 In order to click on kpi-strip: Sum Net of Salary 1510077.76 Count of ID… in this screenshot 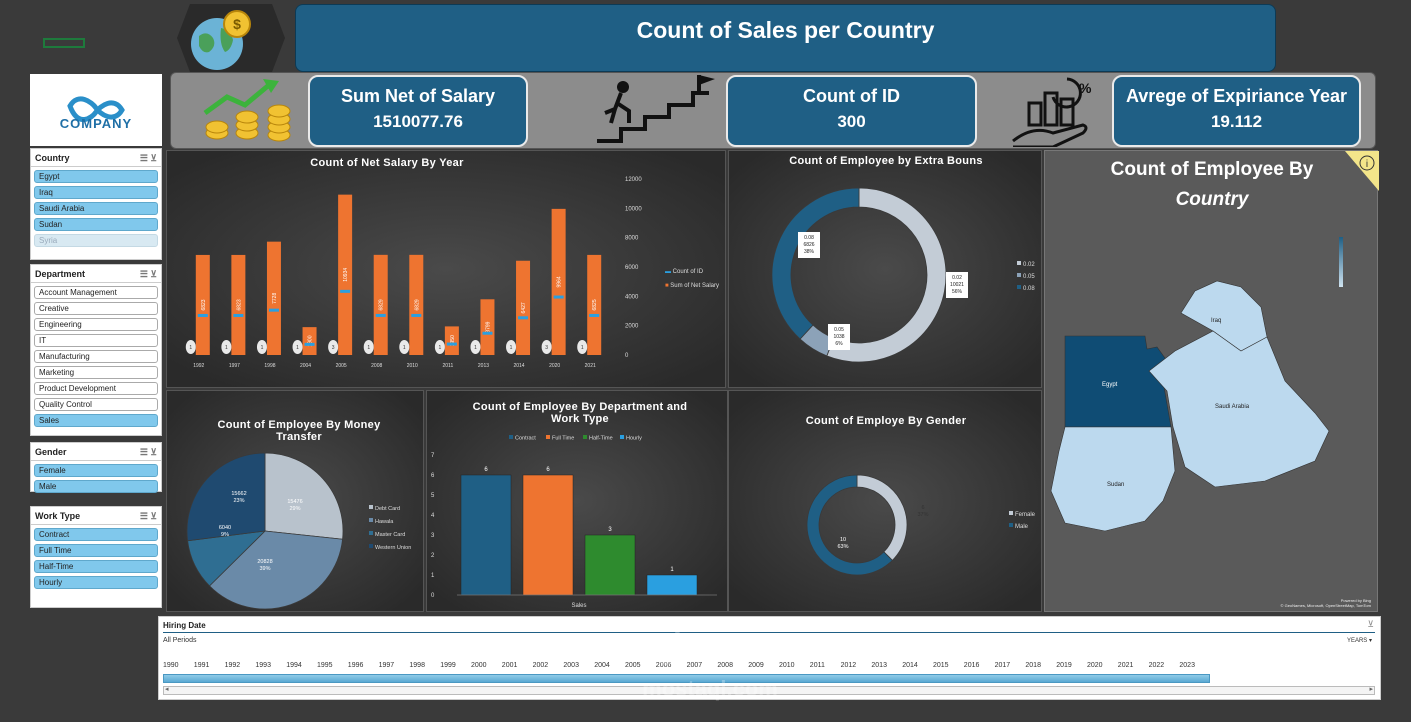, I will do `click(773, 110)`.